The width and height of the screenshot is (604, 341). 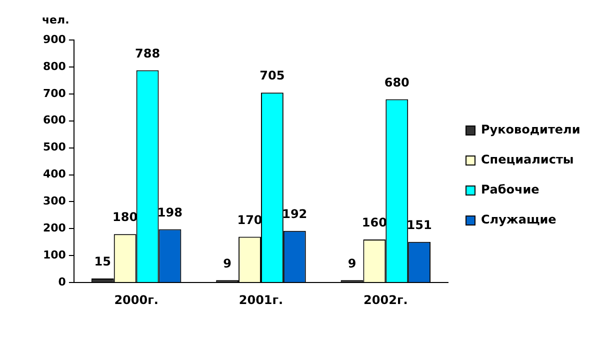 What do you see at coordinates (295, 213) in the screenshot?
I see `data-label: 192` at bounding box center [295, 213].